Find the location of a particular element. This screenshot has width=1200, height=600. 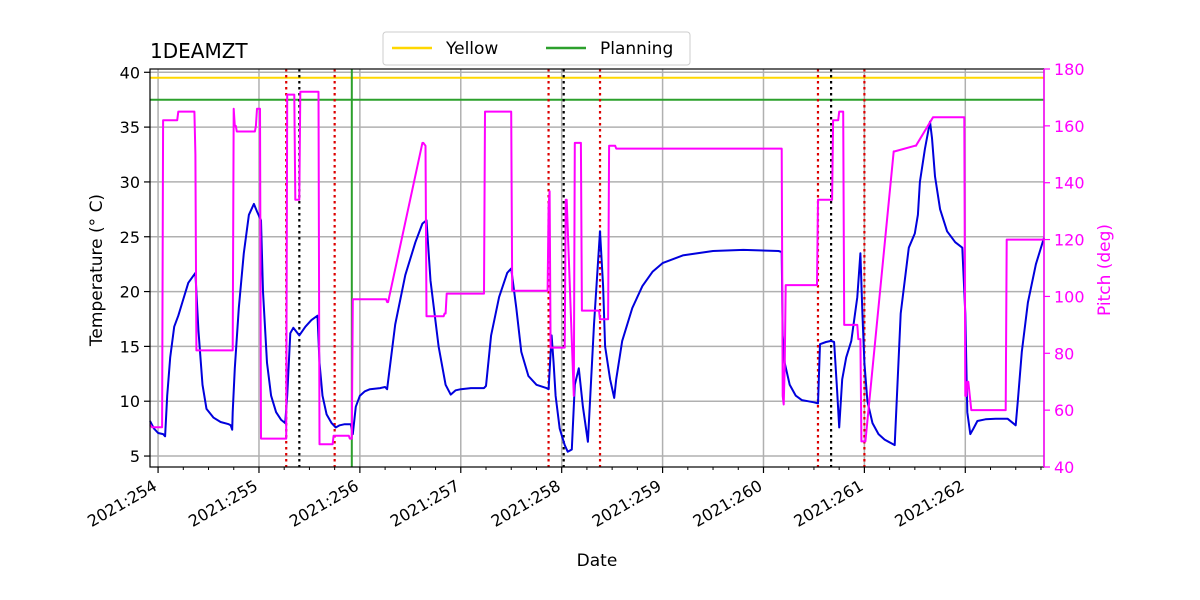

legend-box is located at coordinates (536, 48).